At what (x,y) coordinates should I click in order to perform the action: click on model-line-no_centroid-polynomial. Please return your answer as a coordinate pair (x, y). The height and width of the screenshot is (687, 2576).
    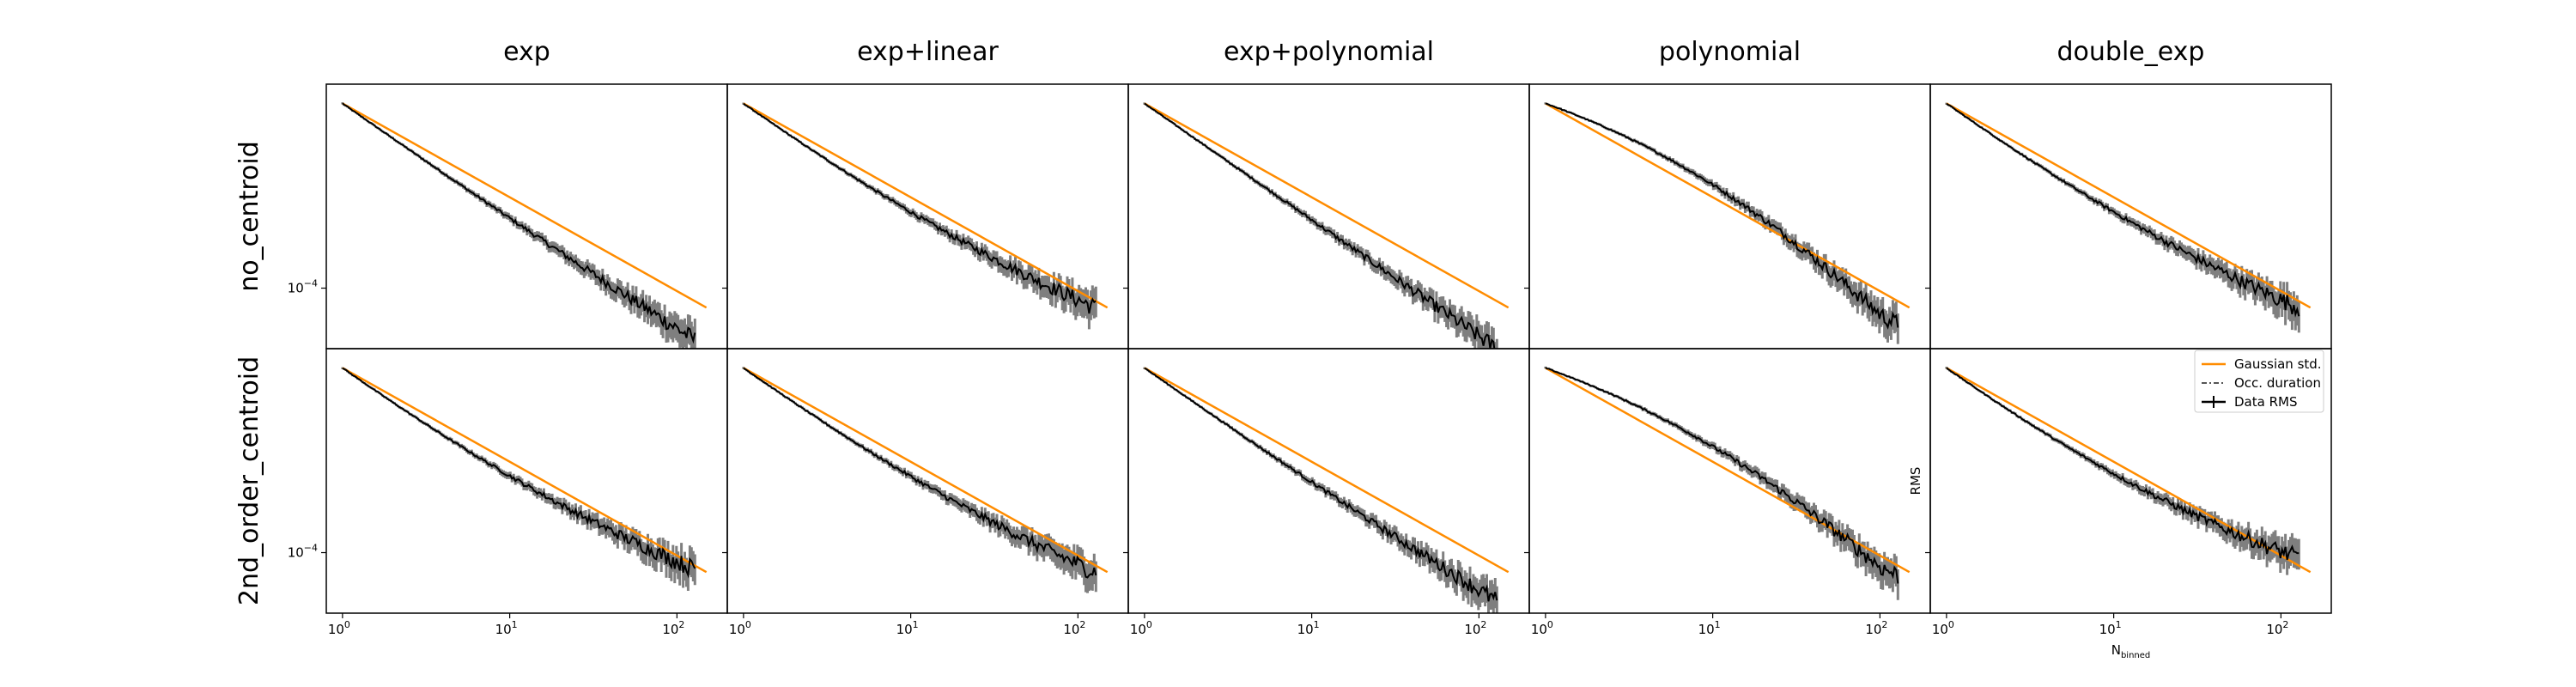
    Looking at the image, I should click on (1728, 205).